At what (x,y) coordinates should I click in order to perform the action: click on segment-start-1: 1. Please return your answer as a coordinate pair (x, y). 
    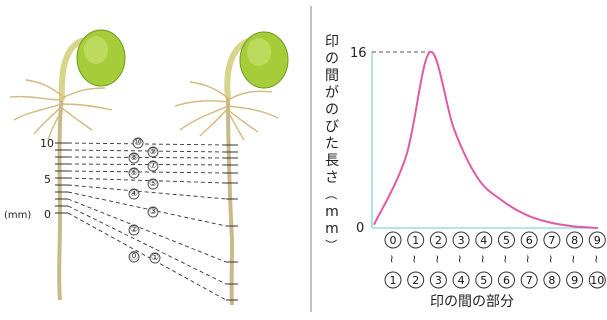
    Looking at the image, I should click on (415, 240).